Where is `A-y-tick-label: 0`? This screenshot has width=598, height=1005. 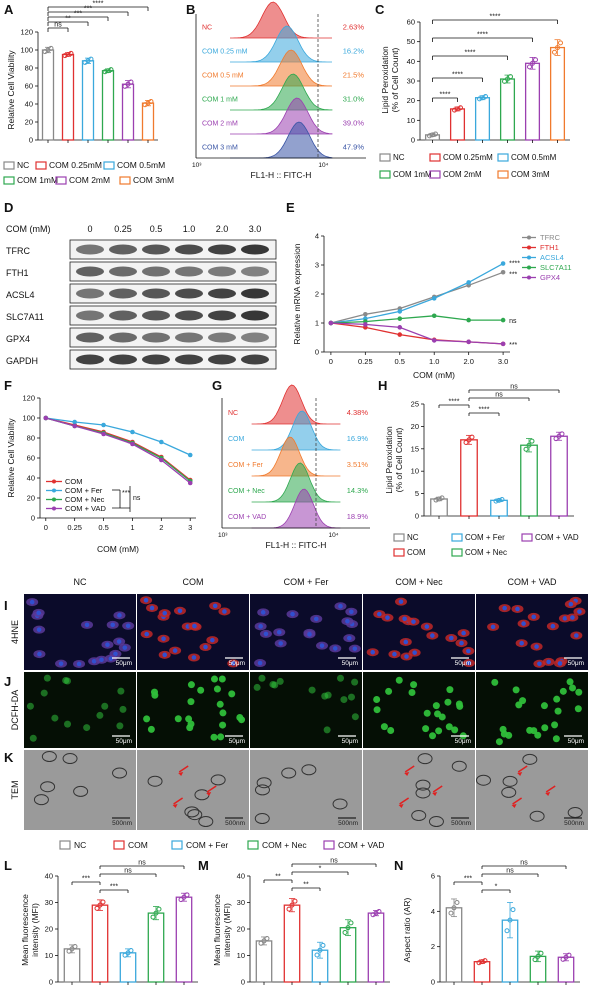 A-y-tick-label: 0 is located at coordinates (31, 140).